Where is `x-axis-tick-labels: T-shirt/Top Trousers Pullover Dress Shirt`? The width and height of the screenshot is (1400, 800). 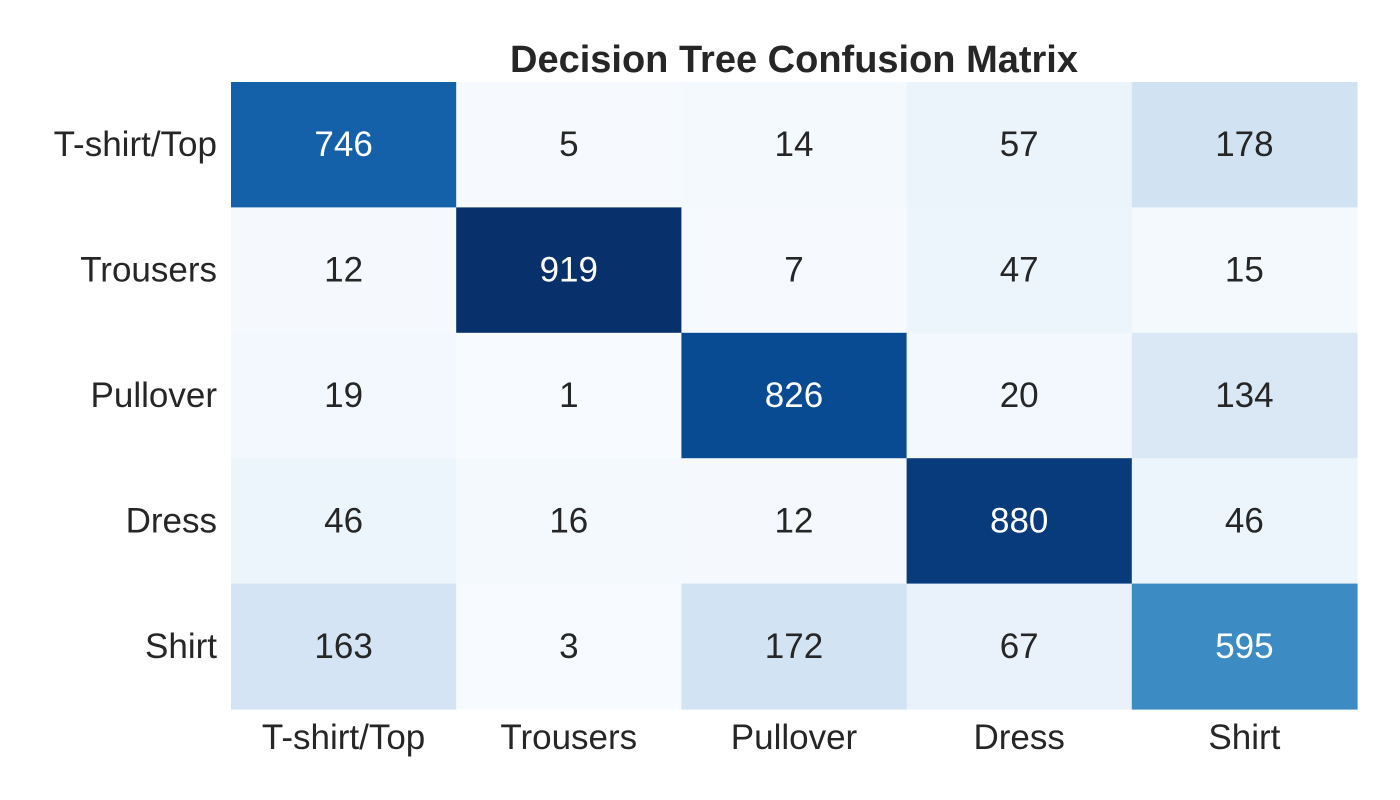
x-axis-tick-labels: T-shirt/Top Trousers Pullover Dress Shirt is located at coordinates (771, 737).